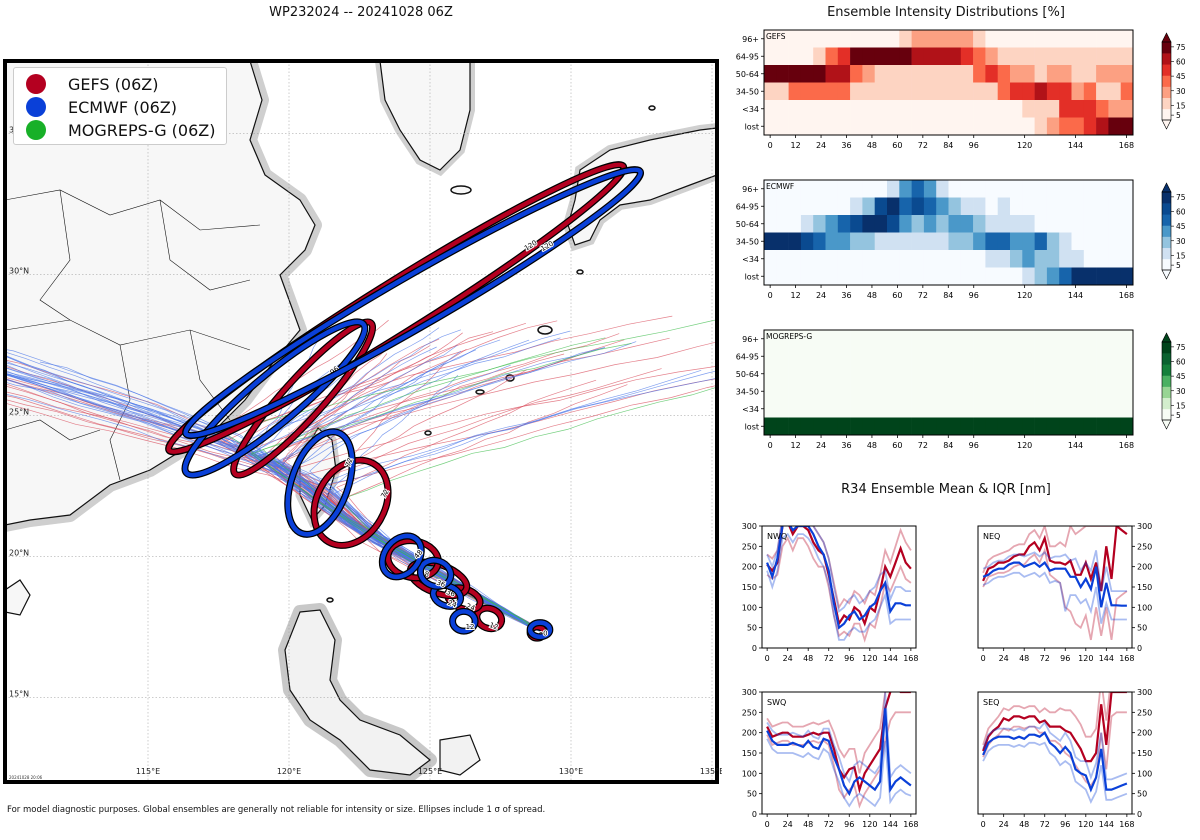  I want to click on r34-x-label: 24, so click(788, 658).